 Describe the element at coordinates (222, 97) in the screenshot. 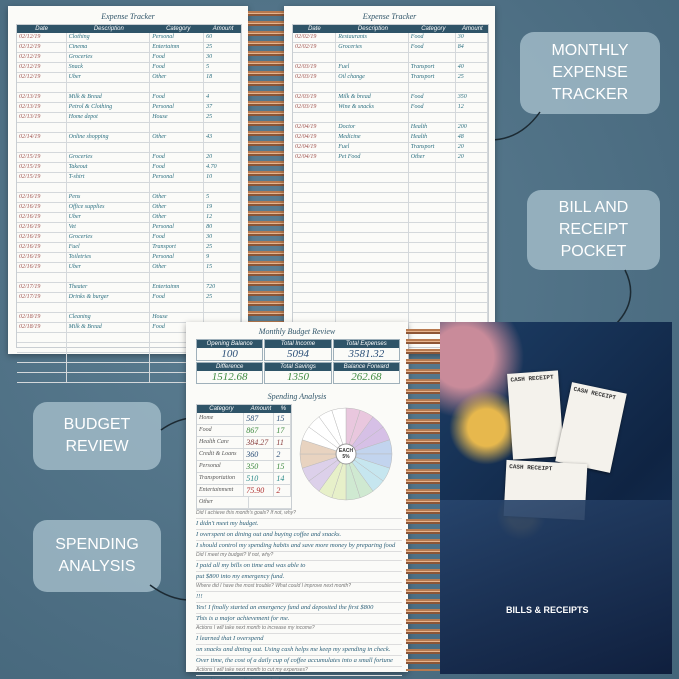

I see `cell: 4` at that location.